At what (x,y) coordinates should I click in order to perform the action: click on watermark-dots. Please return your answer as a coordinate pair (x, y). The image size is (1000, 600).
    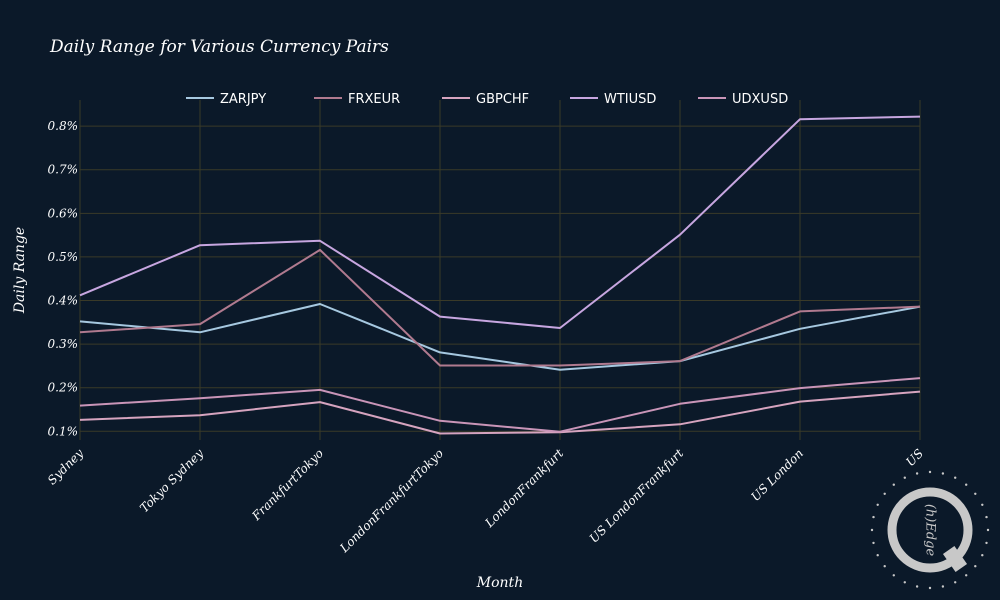
    Looking at the image, I should click on (930, 530).